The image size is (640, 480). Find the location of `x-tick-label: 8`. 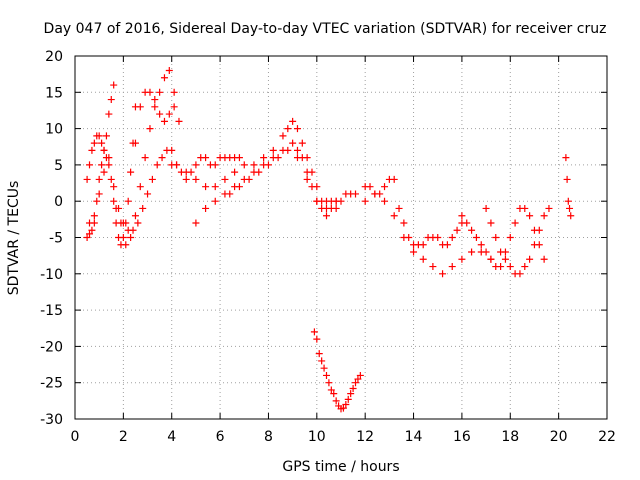

x-tick-label: 8 is located at coordinates (268, 437).